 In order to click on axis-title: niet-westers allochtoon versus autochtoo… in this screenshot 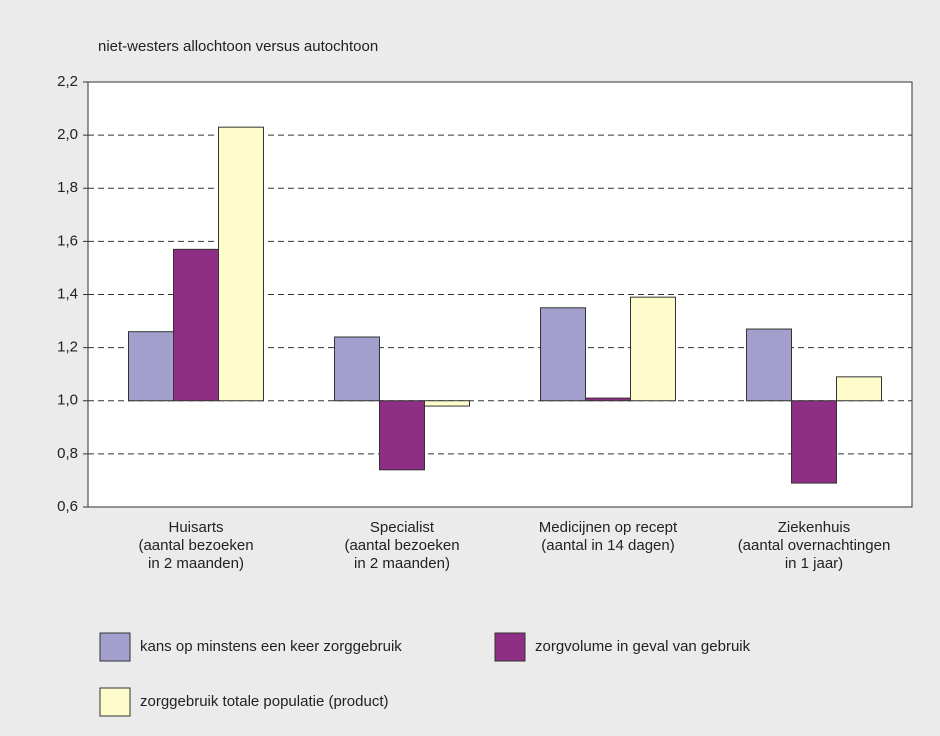, I will do `click(238, 46)`.